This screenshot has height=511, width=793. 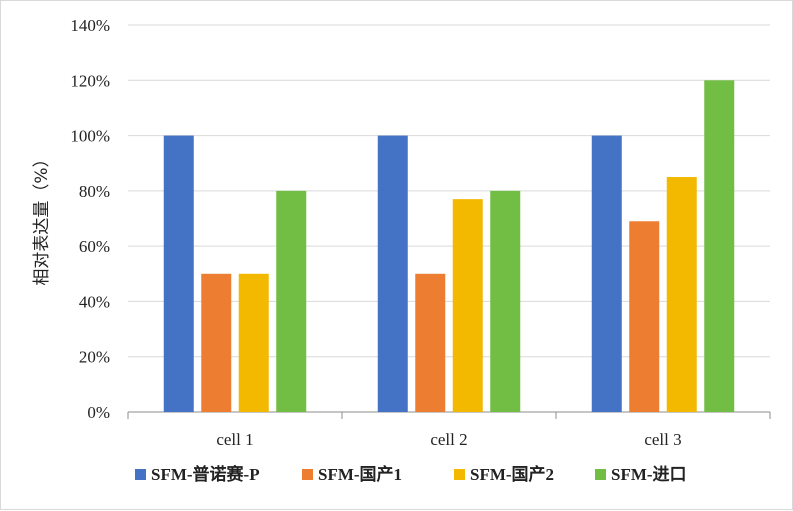 I want to click on legend: SFM-普诺赛-P SFM-国产1 SFM-国产2 SFM-进口, so click(x=411, y=474).